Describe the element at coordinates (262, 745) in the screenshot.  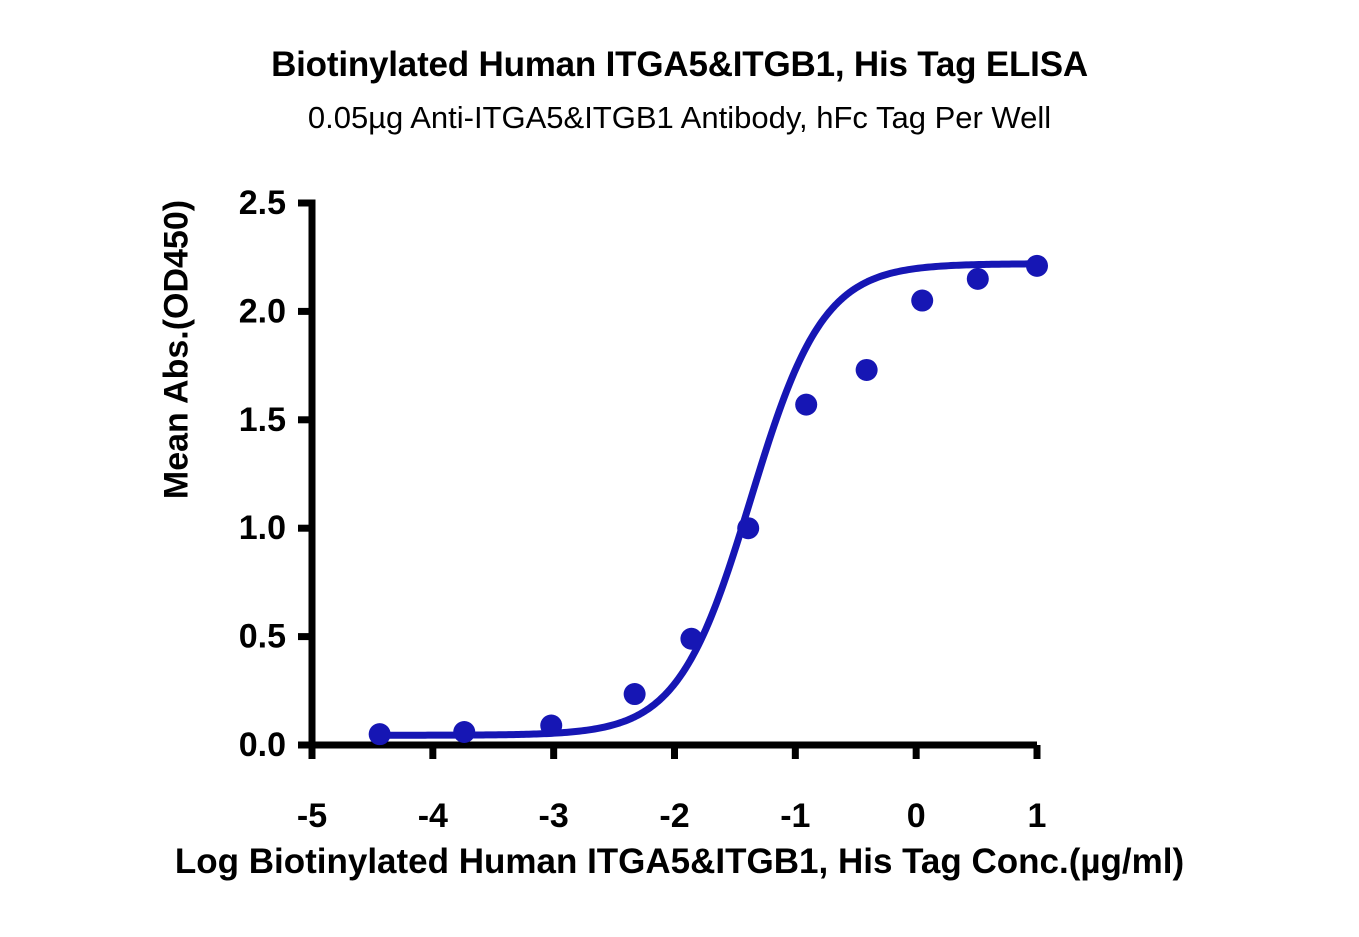
I see `y-tick-label: 0.0` at that location.